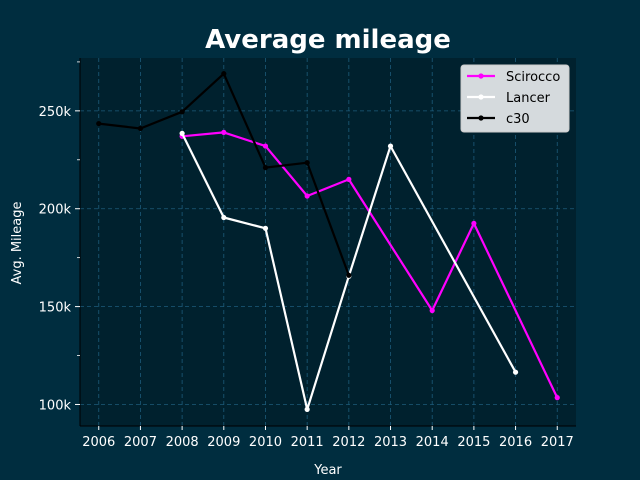 This screenshot has height=480, width=640. Describe the element at coordinates (55, 112) in the screenshot. I see `y-tick-label: 250k` at that location.